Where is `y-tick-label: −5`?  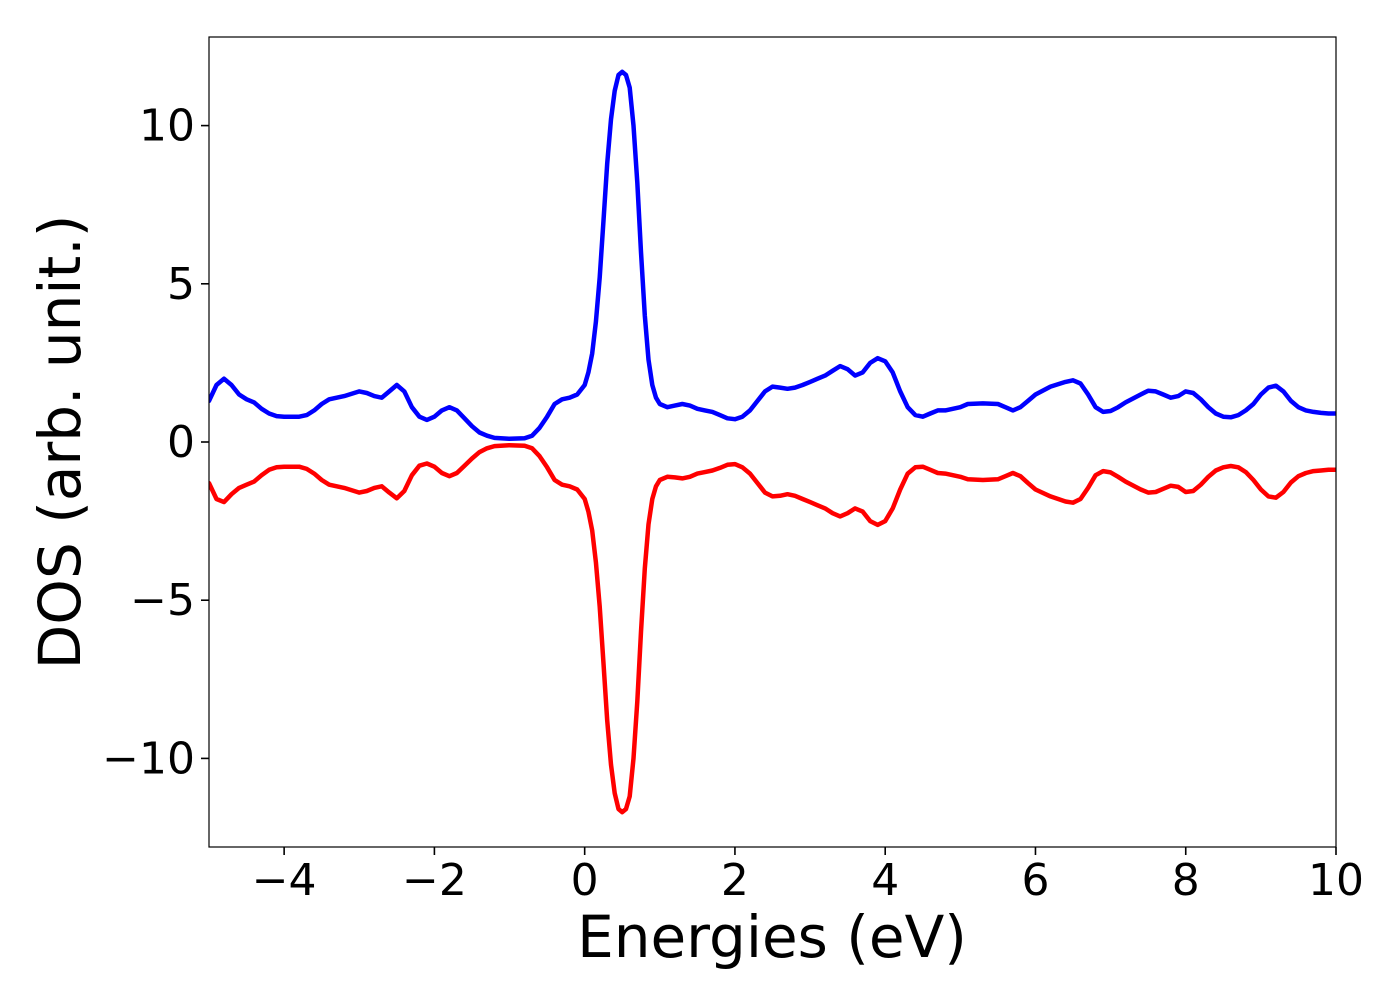
y-tick-label: −5 is located at coordinates (162, 600).